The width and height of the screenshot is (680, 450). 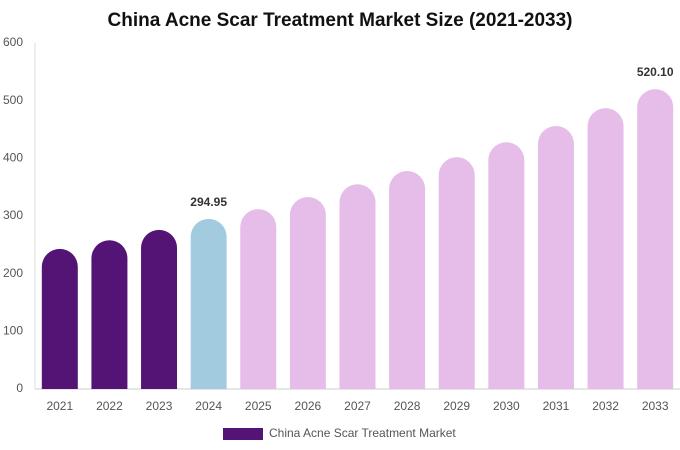 I want to click on x-tick-label: 2022, so click(x=109, y=406).